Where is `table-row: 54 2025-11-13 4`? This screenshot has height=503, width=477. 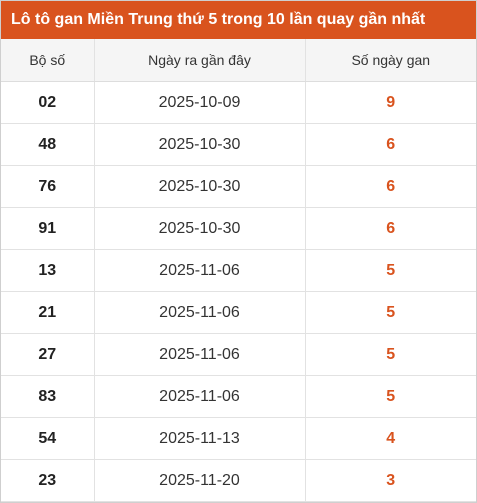 table-row: 54 2025-11-13 4 is located at coordinates (238, 438).